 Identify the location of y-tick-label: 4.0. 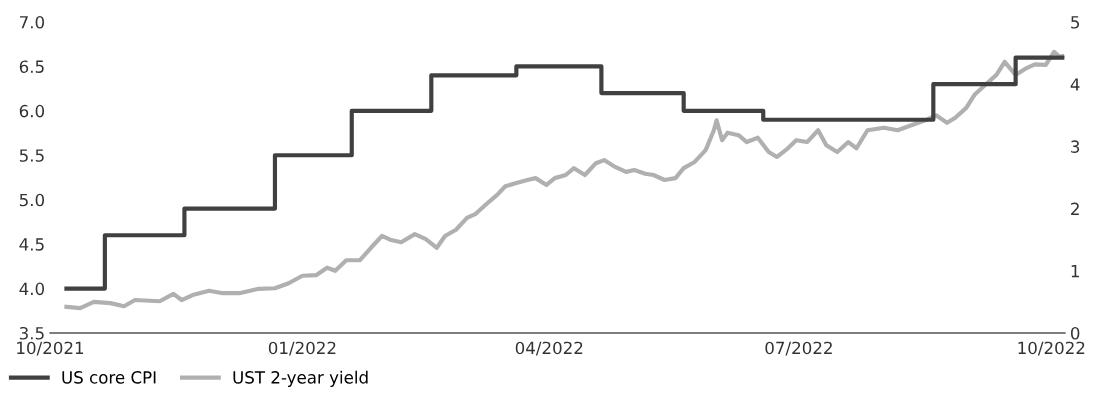
(32, 289).